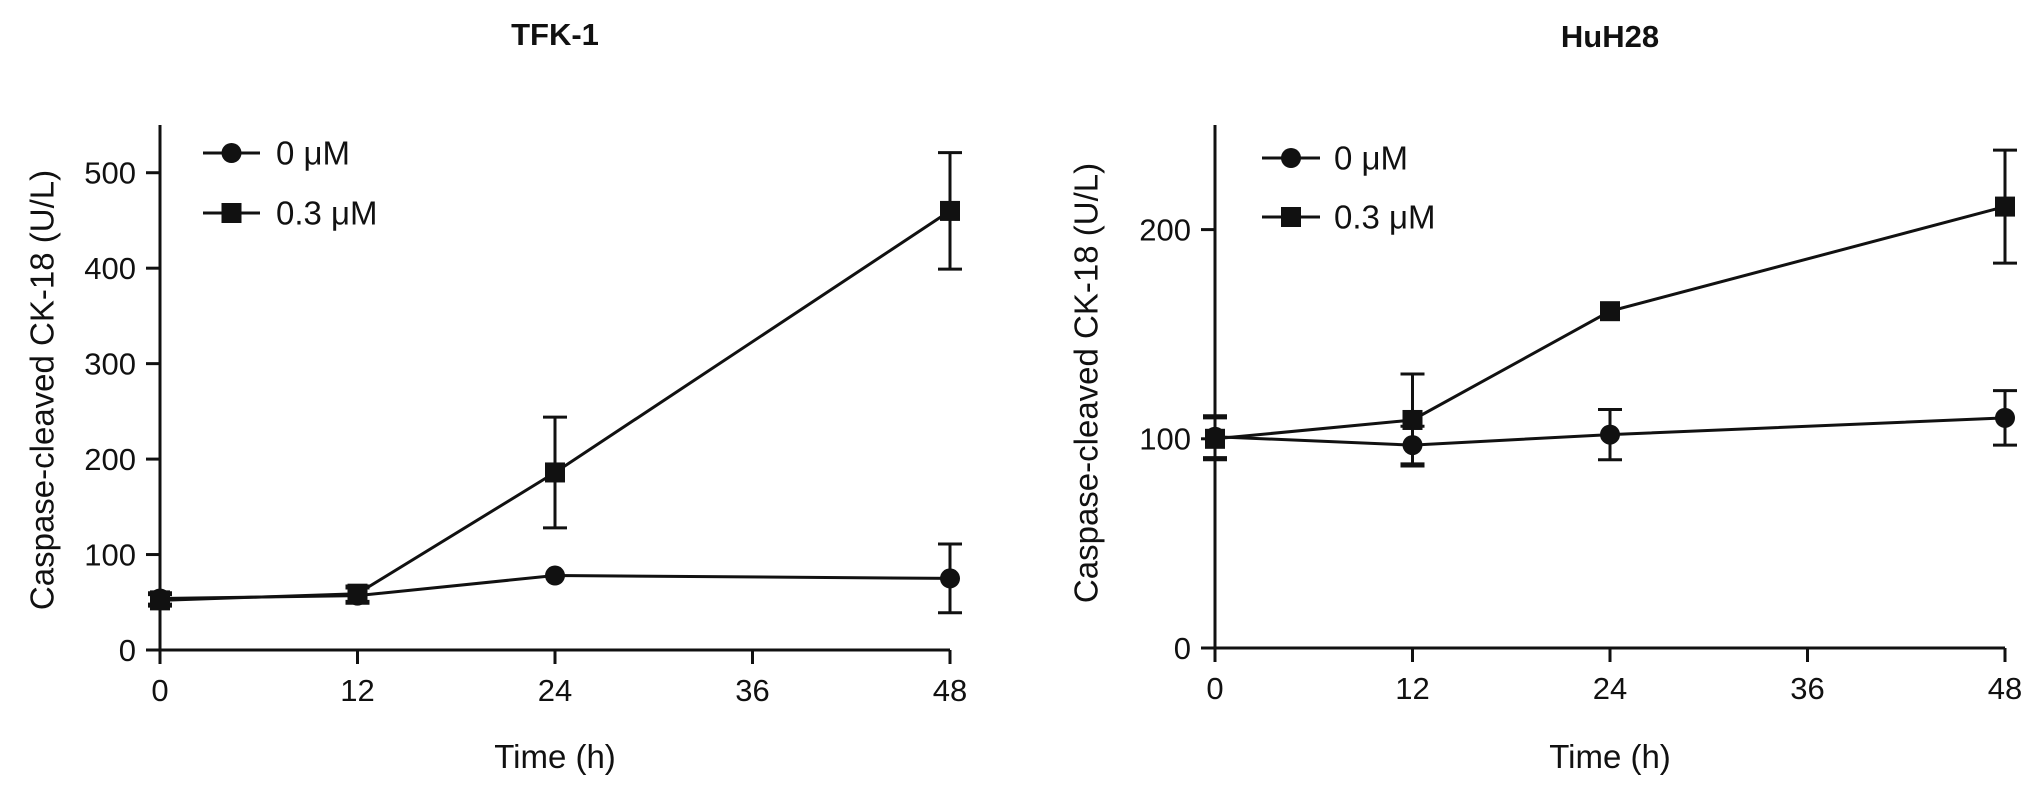 Image resolution: width=2031 pixels, height=790 pixels. What do you see at coordinates (555, 34) in the screenshot?
I see `chart-title: TFK-1` at bounding box center [555, 34].